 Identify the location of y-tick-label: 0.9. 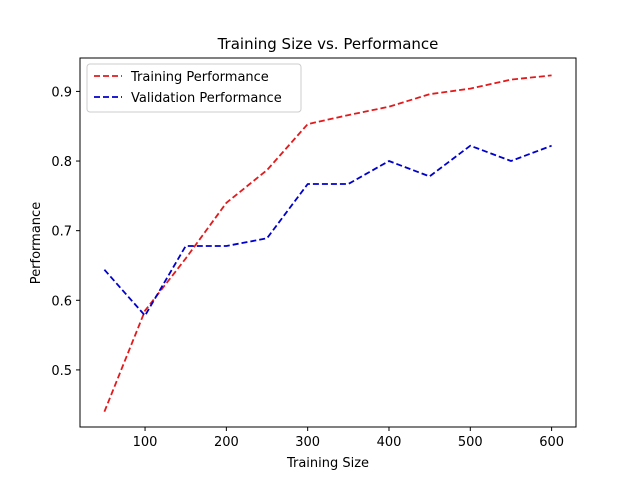
(61, 92).